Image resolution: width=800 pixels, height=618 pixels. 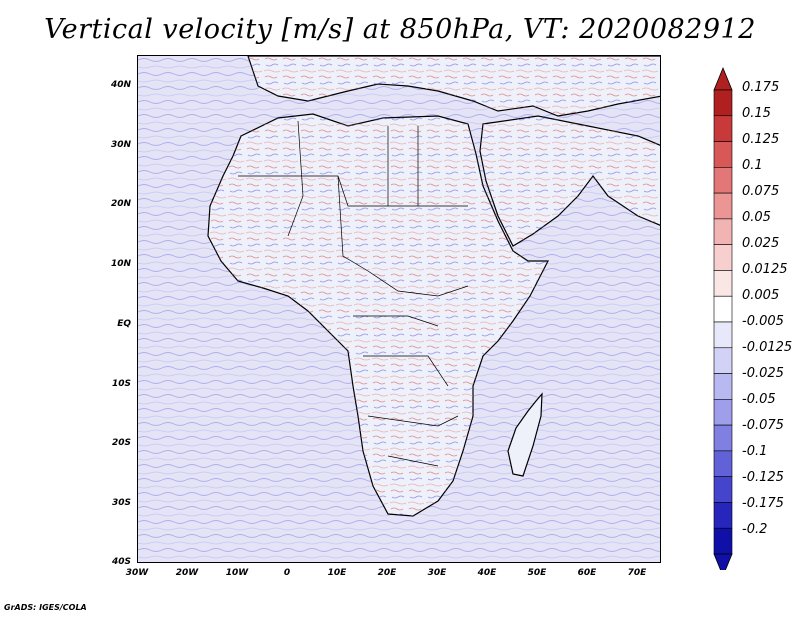 What do you see at coordinates (761, 87) in the screenshot?
I see `colorbar-label: 0.175` at bounding box center [761, 87].